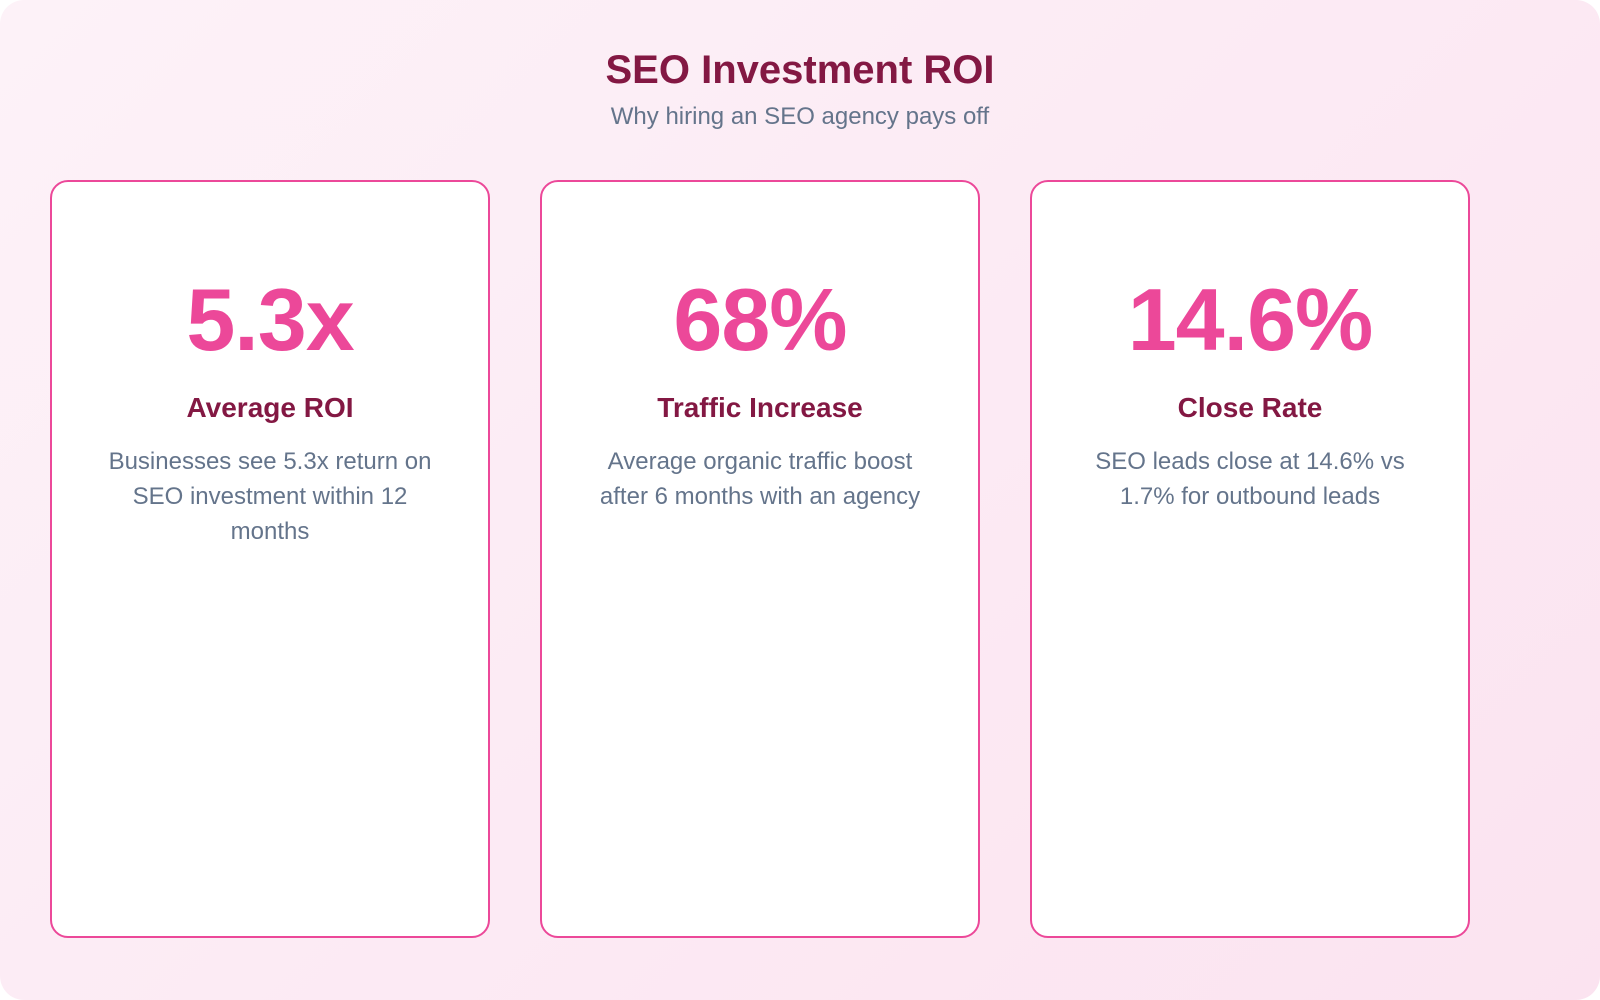 The image size is (1600, 1000). What do you see at coordinates (800, 70) in the screenshot?
I see `page-title: SEO Investment ROI` at bounding box center [800, 70].